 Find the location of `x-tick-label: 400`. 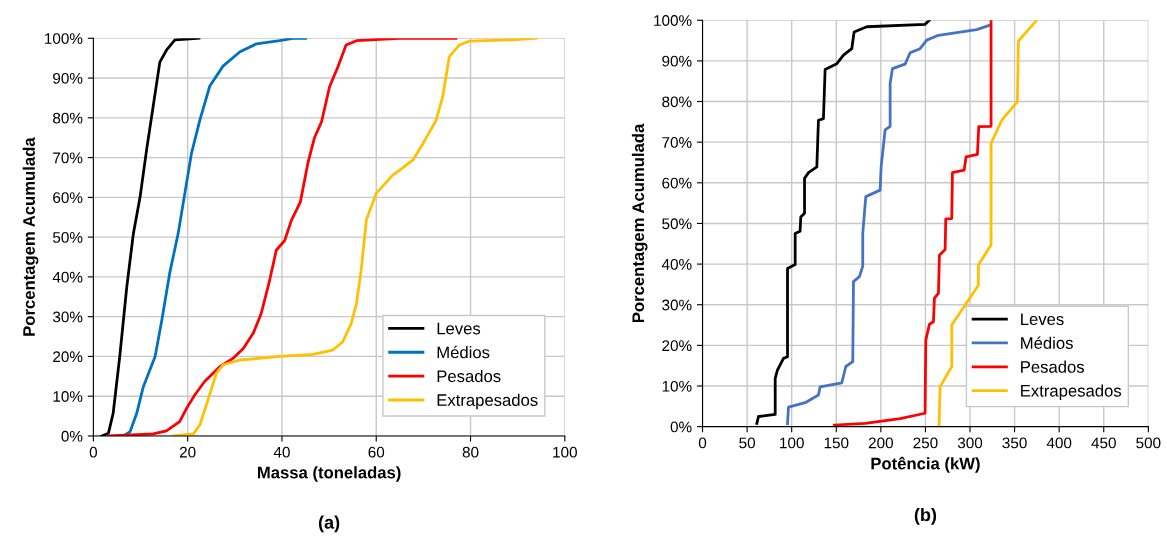

x-tick-label: 400 is located at coordinates (1059, 443).